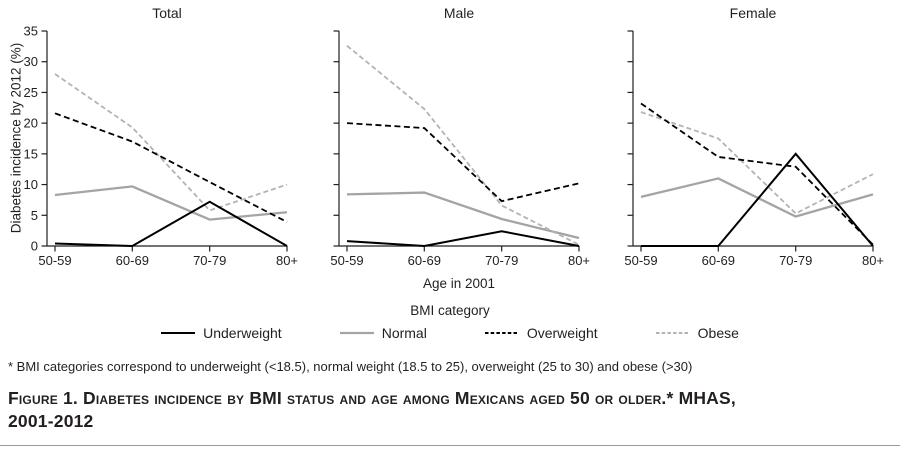 This screenshot has height=451, width=900. I want to click on bottom-divider, so click(450, 445).